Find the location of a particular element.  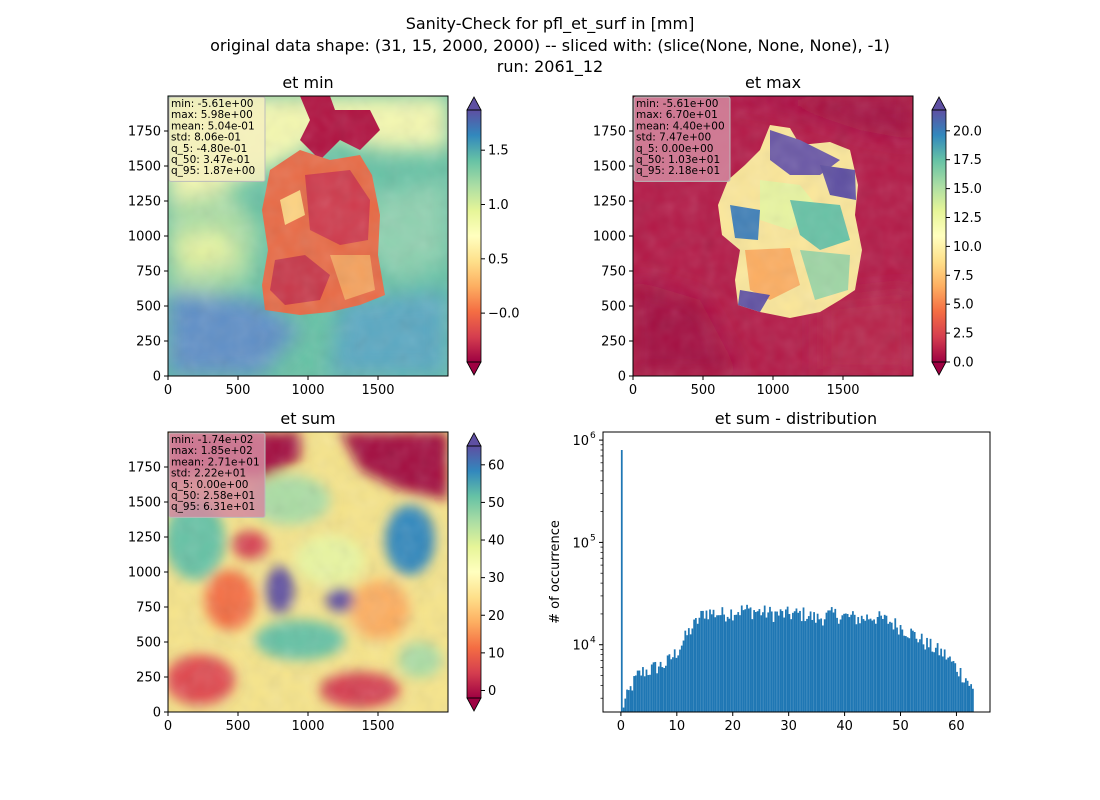

x-tick-label: 500 is located at coordinates (703, 390).